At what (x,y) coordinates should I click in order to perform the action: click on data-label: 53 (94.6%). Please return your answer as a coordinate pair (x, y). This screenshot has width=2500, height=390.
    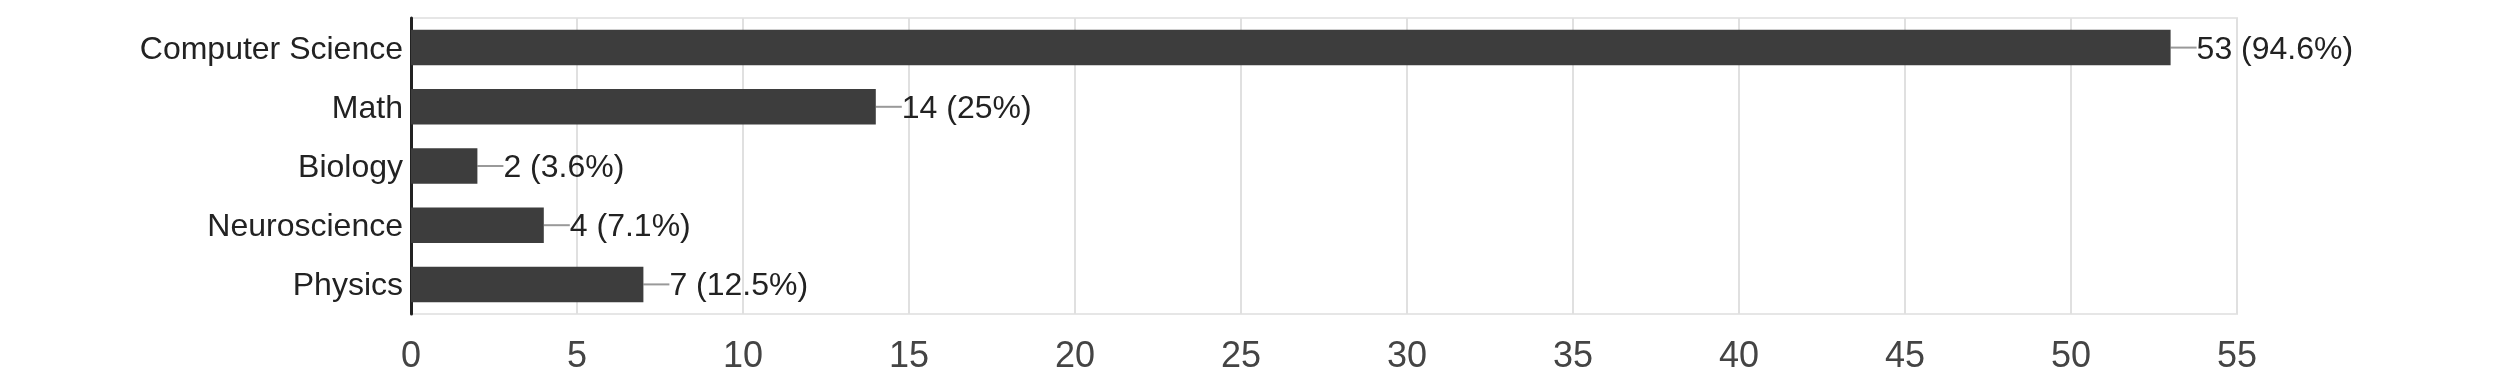
    Looking at the image, I should click on (2275, 47).